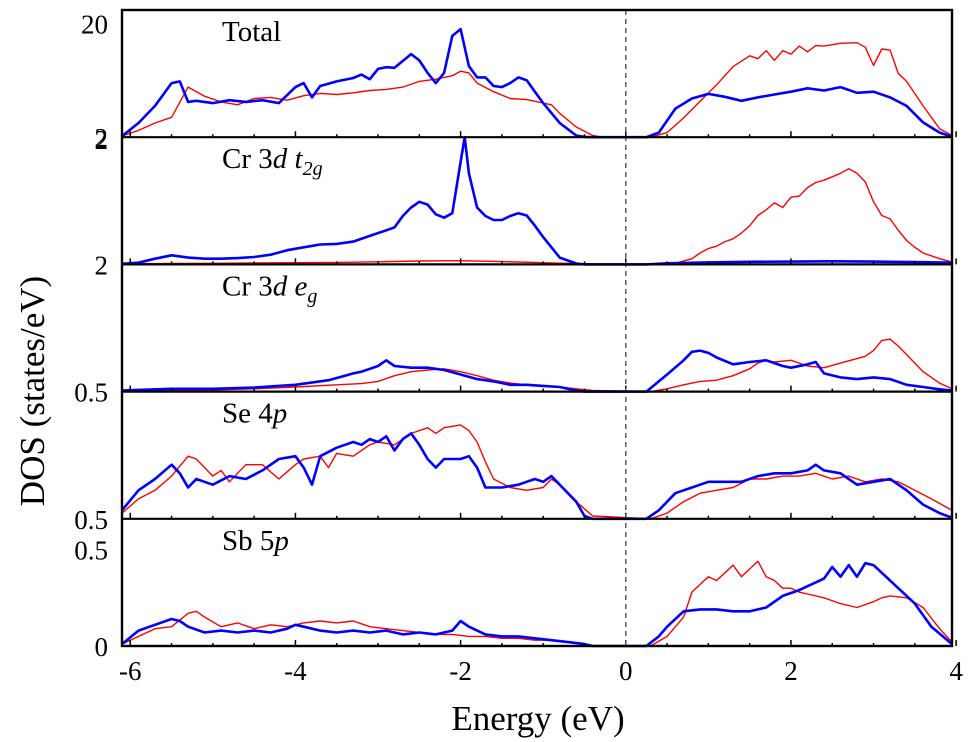 This screenshot has height=742, width=968. I want to click on y-tick-label: 20, so click(94, 24).